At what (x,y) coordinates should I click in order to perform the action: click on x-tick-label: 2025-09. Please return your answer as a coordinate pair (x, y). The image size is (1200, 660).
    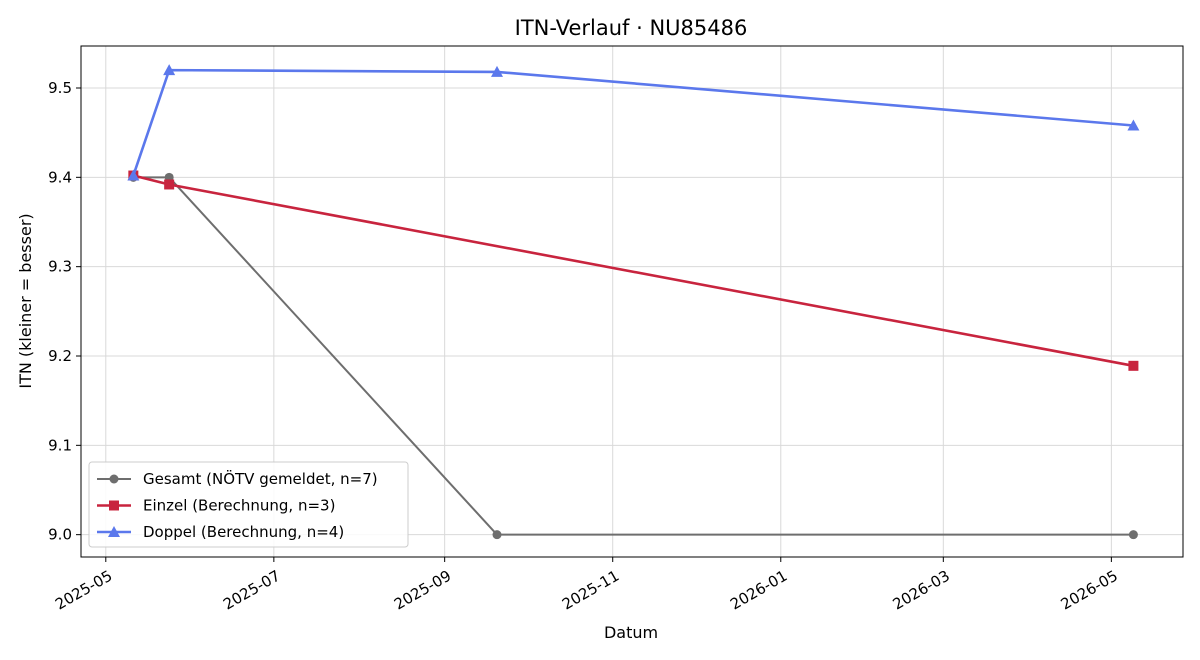
    Looking at the image, I should click on (422, 590).